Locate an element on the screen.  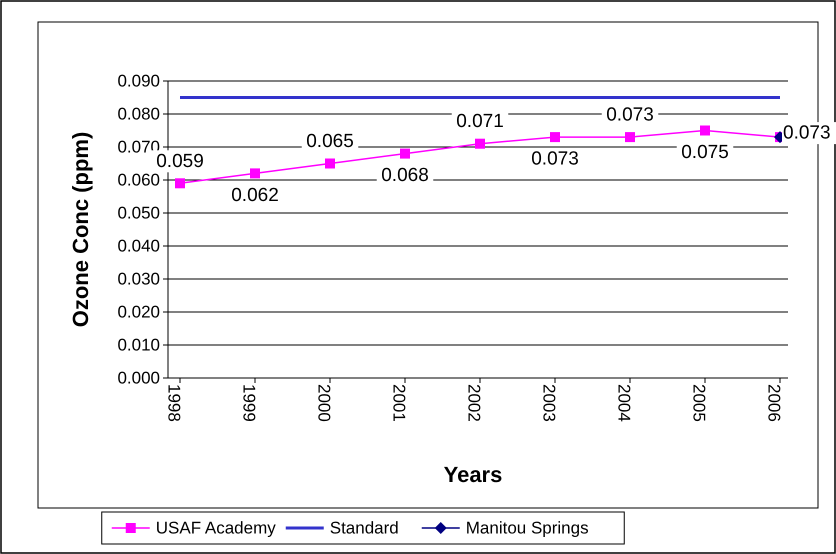
x-tick-label: 2005 is located at coordinates (699, 403).